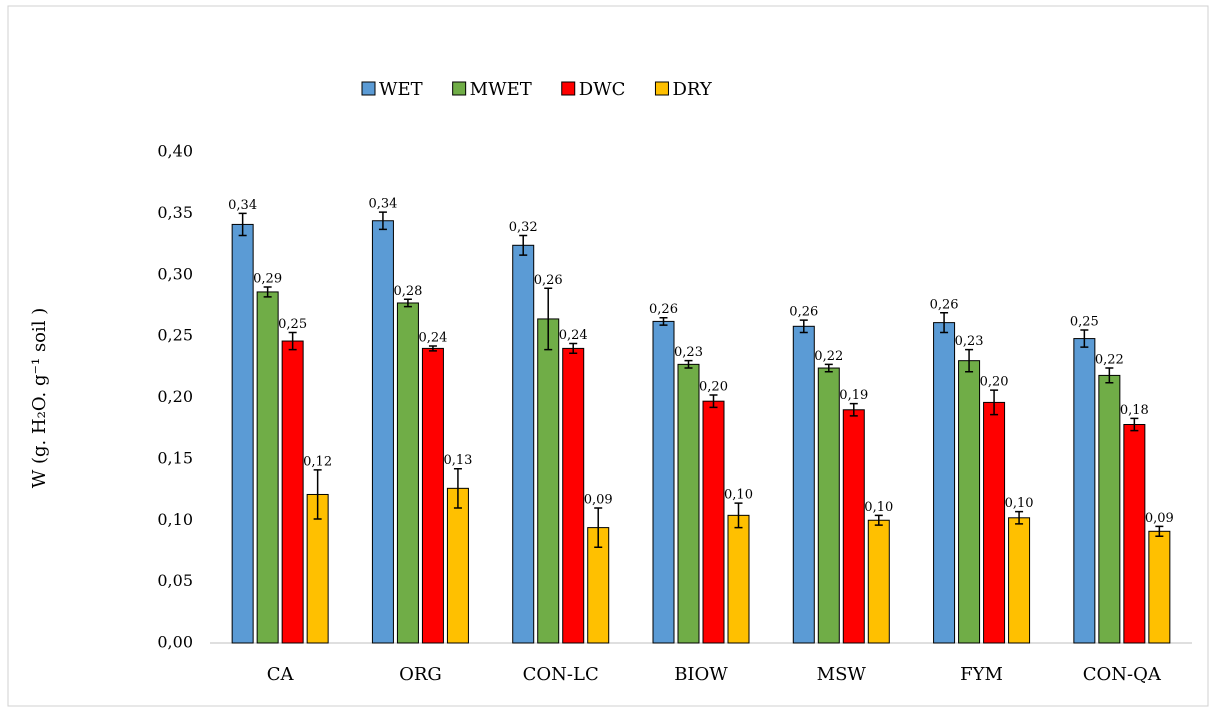 The height and width of the screenshot is (709, 1212). I want to click on y-tick-label: 0,00, so click(175, 642).